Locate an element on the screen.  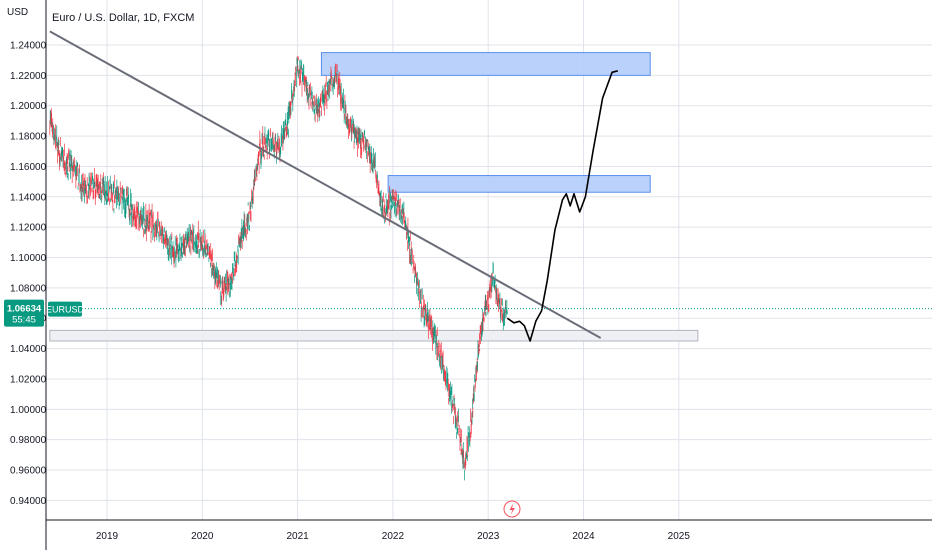
y-tick-label: 1.22000 is located at coordinates (28, 76).